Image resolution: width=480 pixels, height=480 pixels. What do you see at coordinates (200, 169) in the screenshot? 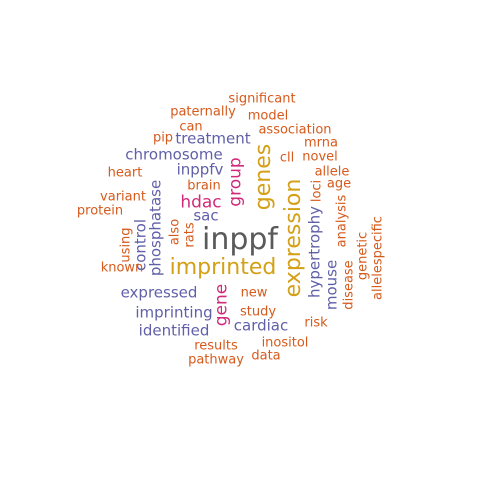
I see `word-inppfv: inppfv` at bounding box center [200, 169].